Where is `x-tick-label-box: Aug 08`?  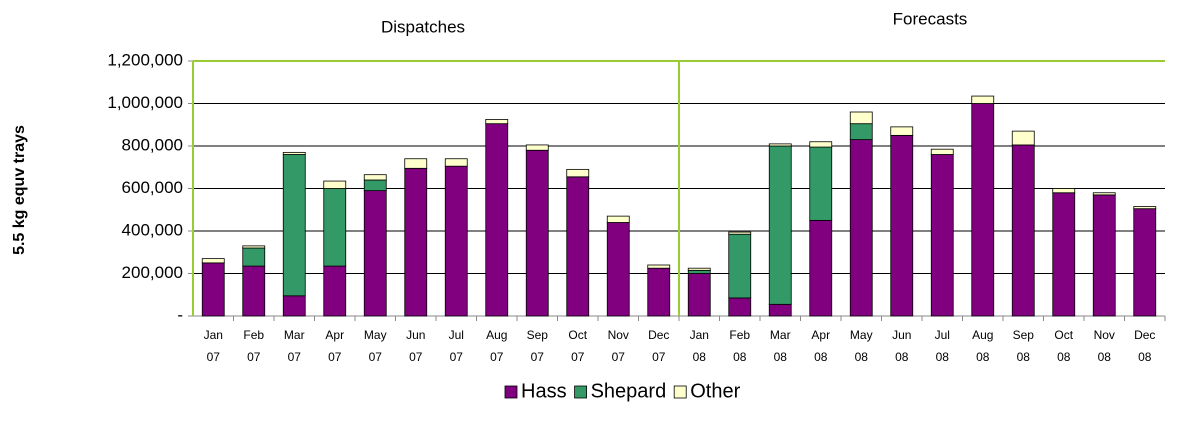
x-tick-label-box: Aug 08 is located at coordinates (983, 346).